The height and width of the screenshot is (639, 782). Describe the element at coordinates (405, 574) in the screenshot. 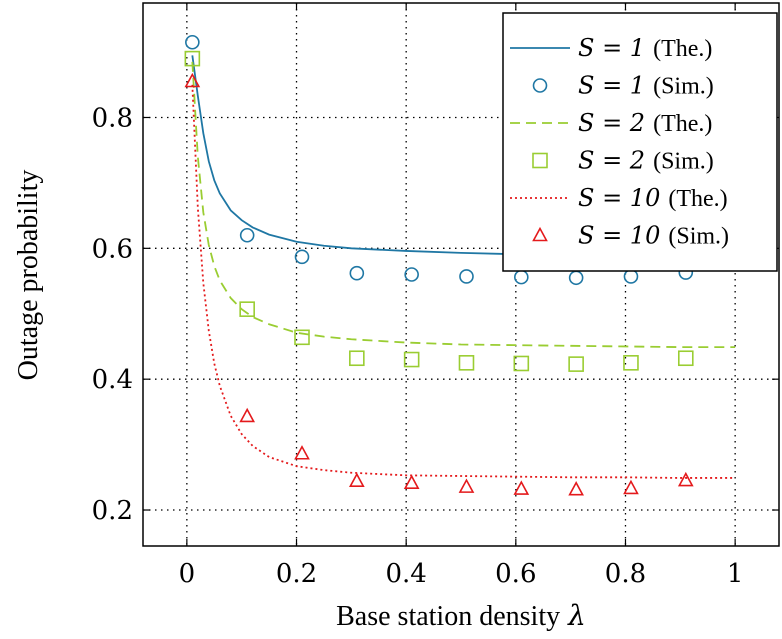

I see `x-tick-label: 0.4` at that location.